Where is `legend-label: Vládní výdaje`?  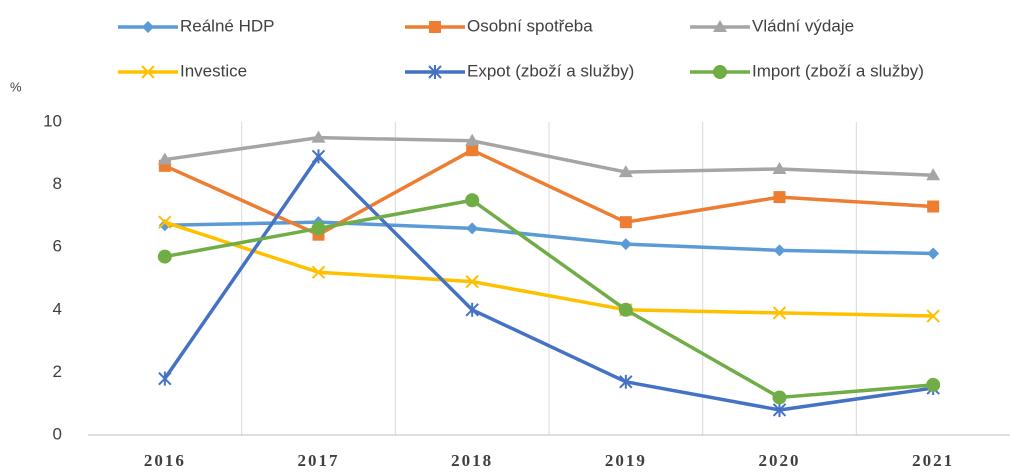 legend-label: Vládní výdaje is located at coordinates (803, 25).